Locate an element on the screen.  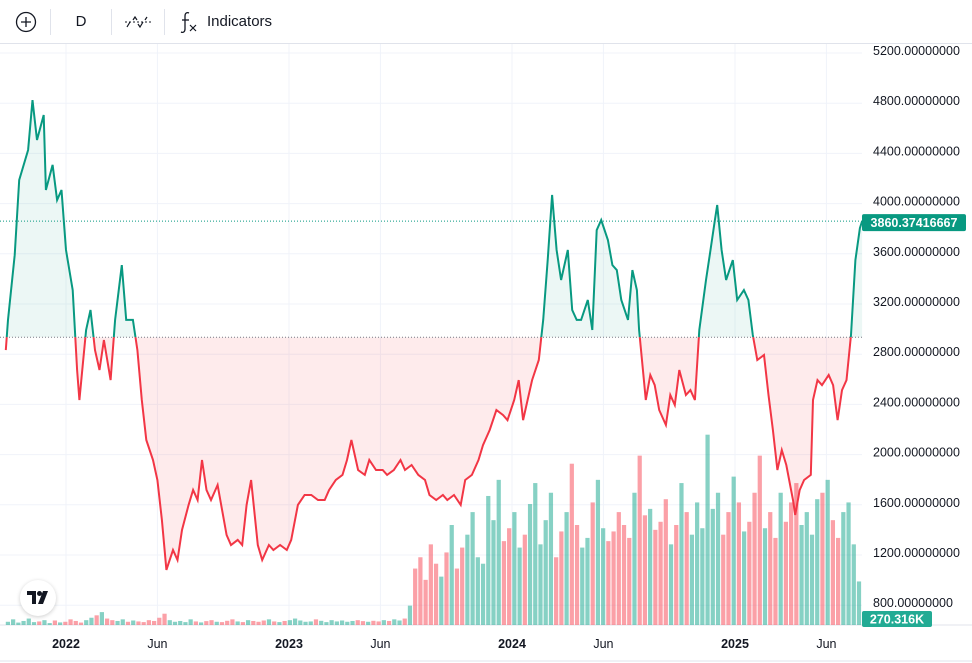
time-tick-label: 2025 is located at coordinates (735, 644).